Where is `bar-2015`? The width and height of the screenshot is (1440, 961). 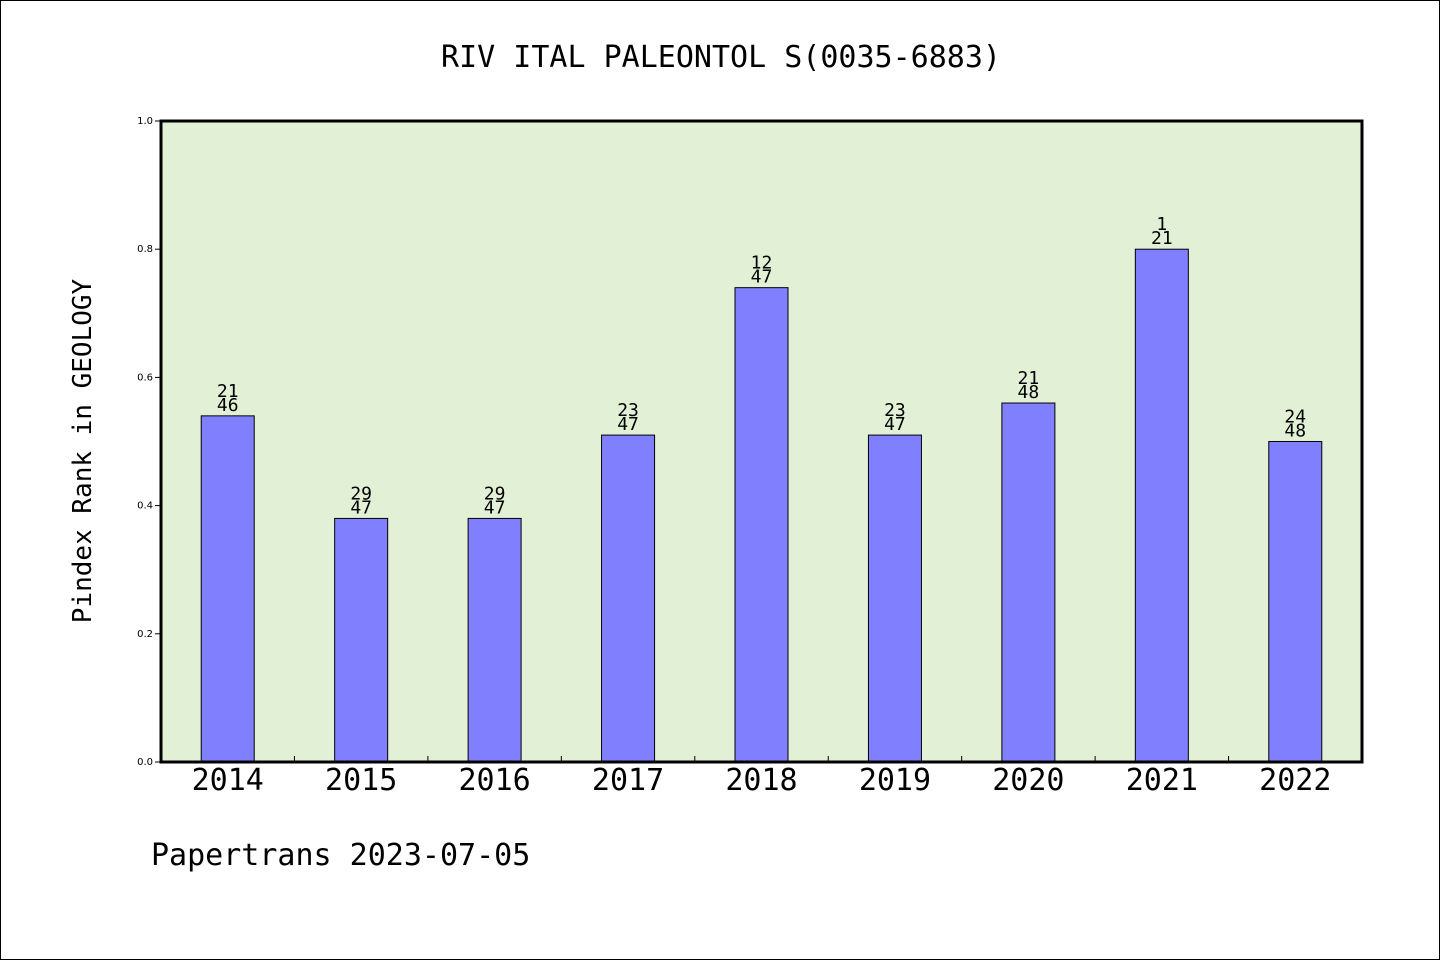
bar-2015 is located at coordinates (361, 640).